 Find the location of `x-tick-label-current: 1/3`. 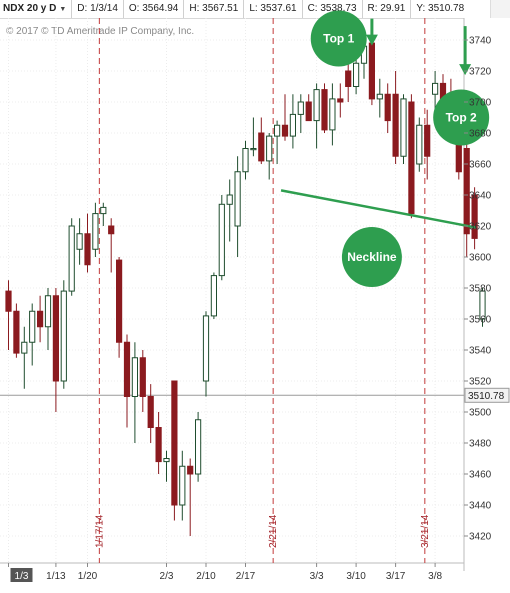

x-tick-label-current: 1/3 is located at coordinates (21, 575).